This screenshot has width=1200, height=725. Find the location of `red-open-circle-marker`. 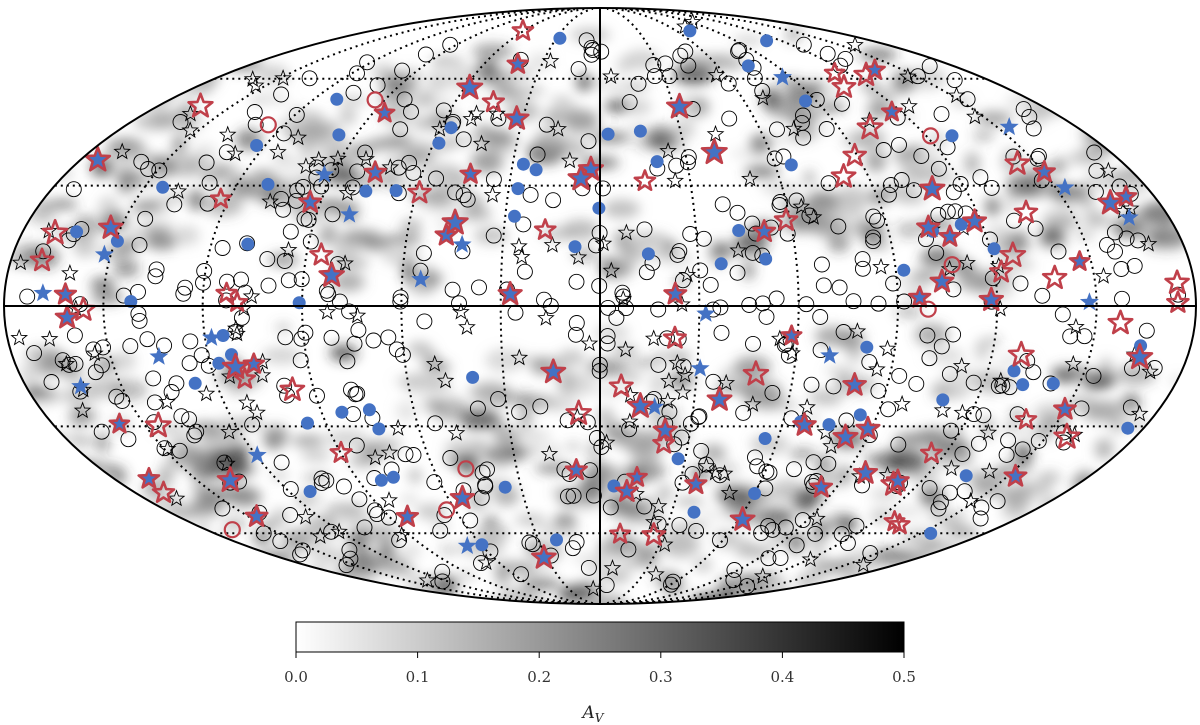

red-open-circle-marker is located at coordinates (930, 136).